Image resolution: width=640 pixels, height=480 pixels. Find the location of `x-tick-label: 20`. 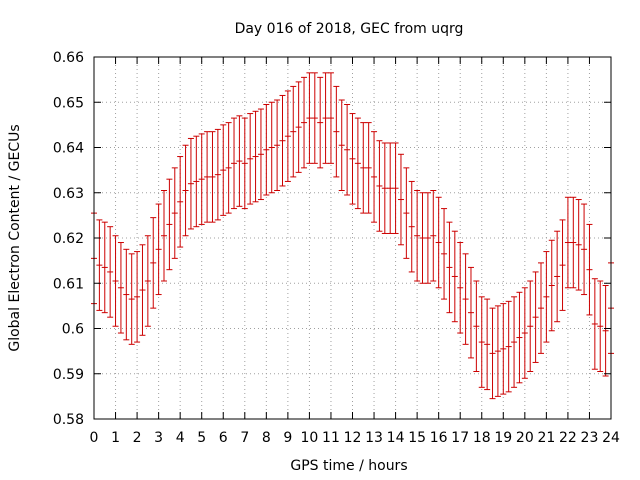

x-tick-label: 20 is located at coordinates (525, 438).